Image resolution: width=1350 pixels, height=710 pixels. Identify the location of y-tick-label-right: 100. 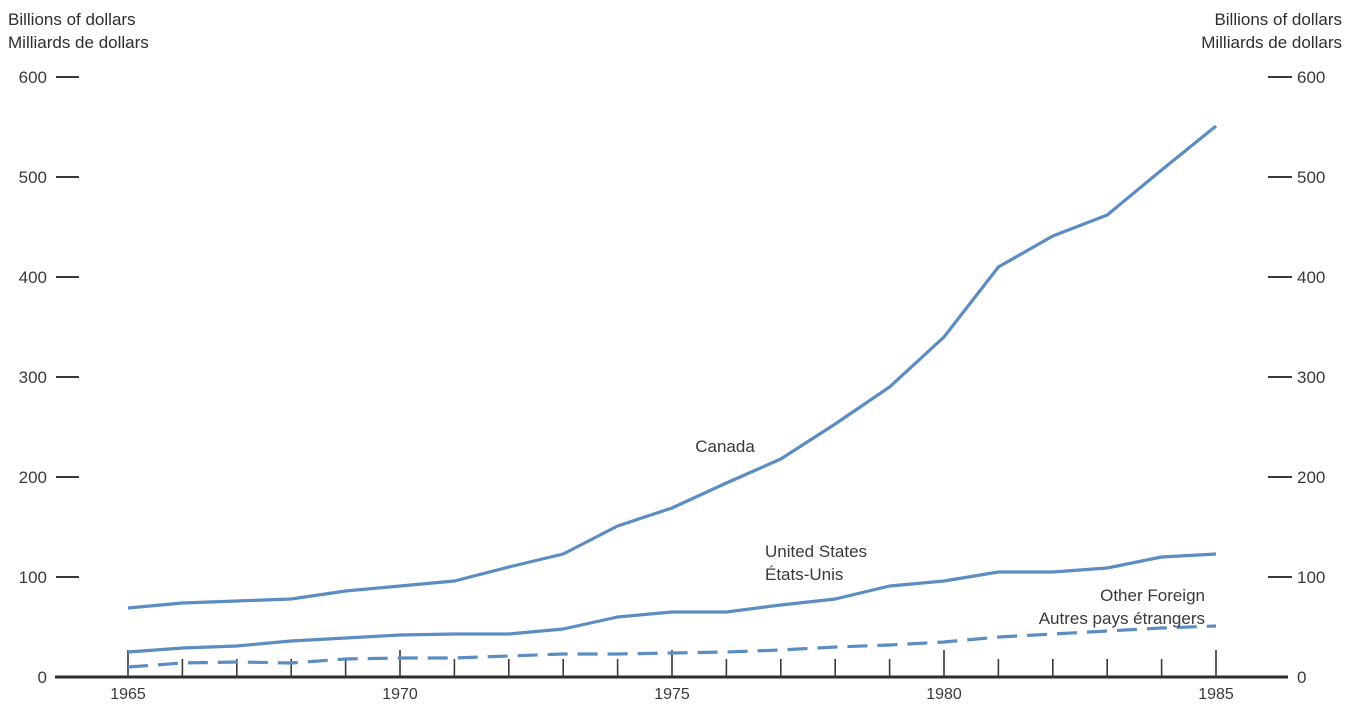
(1311, 577).